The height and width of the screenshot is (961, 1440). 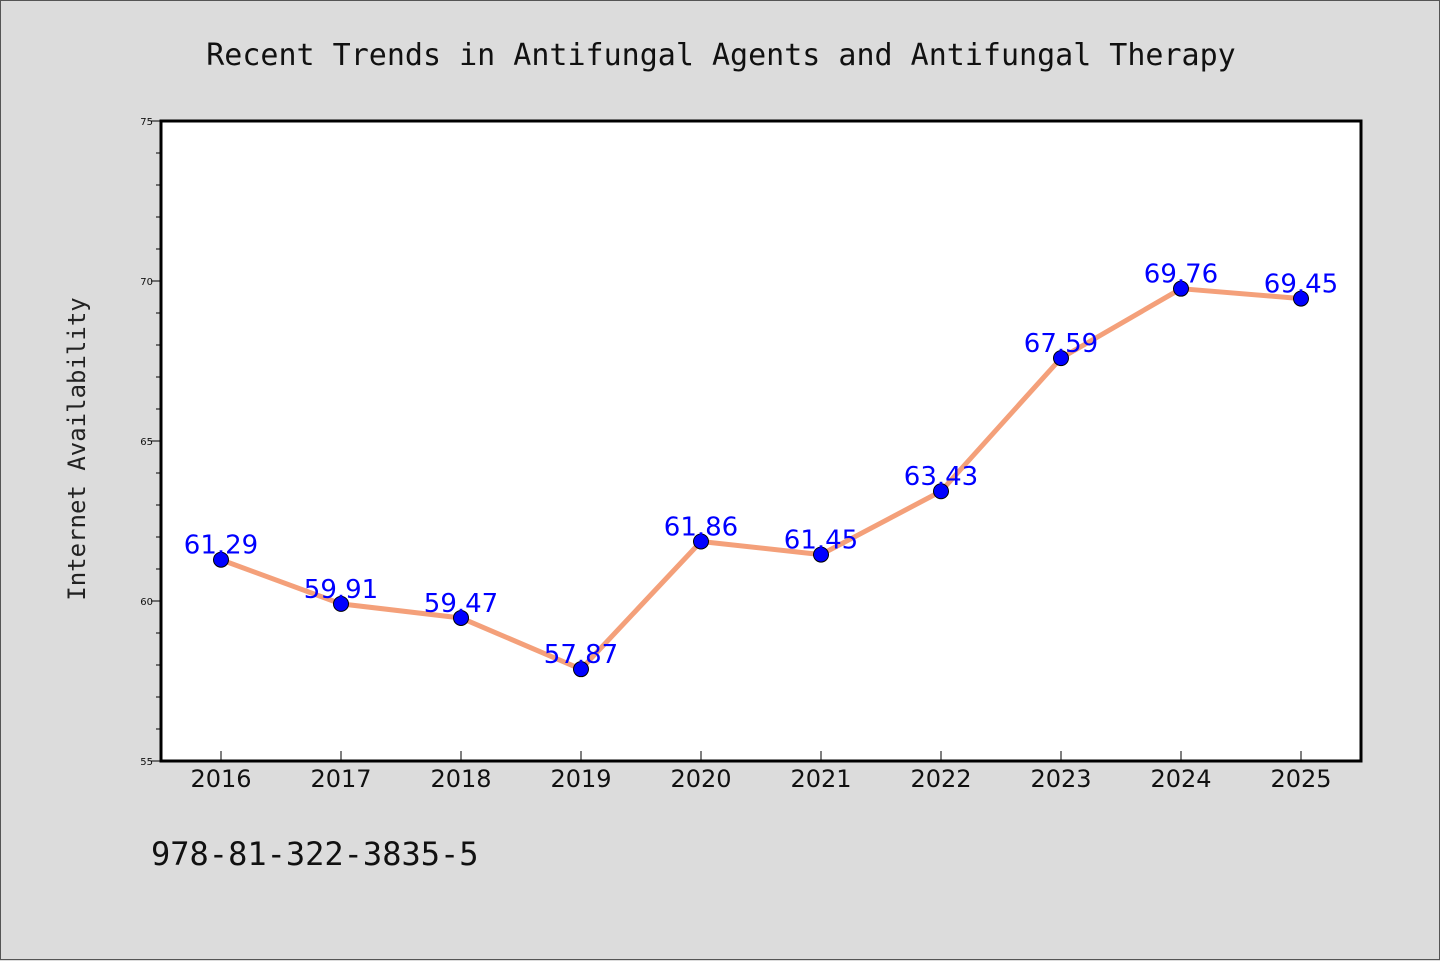 What do you see at coordinates (1060, 779) in the screenshot?
I see `x-tick-label: 2023` at bounding box center [1060, 779].